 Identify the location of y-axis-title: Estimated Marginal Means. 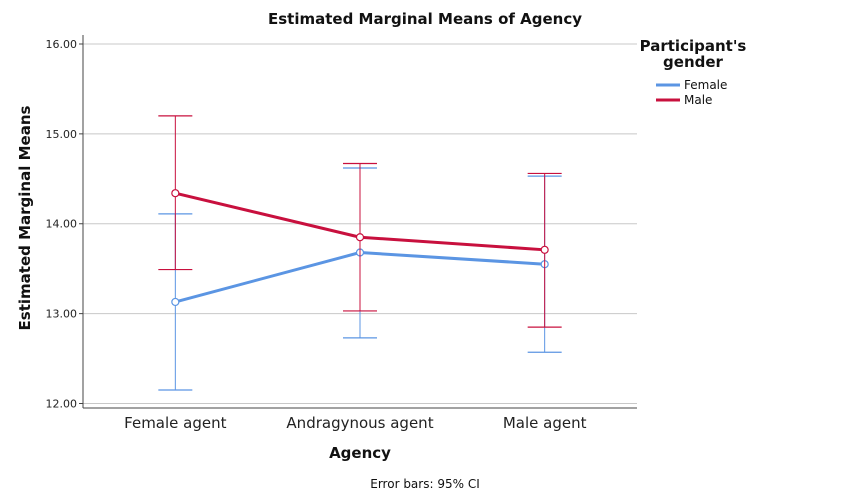
(25, 218).